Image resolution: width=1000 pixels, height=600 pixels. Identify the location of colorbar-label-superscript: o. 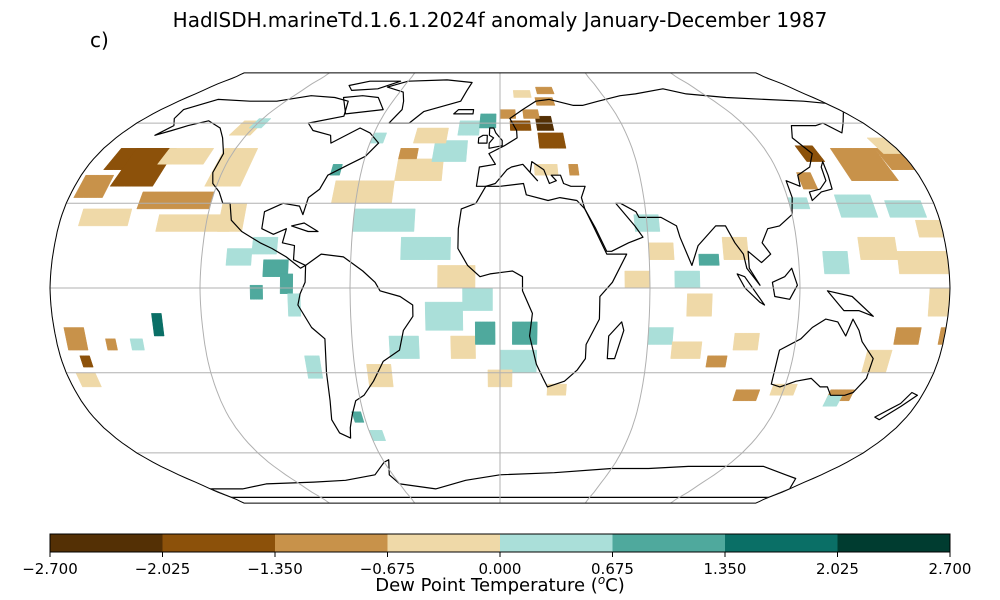
(601, 580).